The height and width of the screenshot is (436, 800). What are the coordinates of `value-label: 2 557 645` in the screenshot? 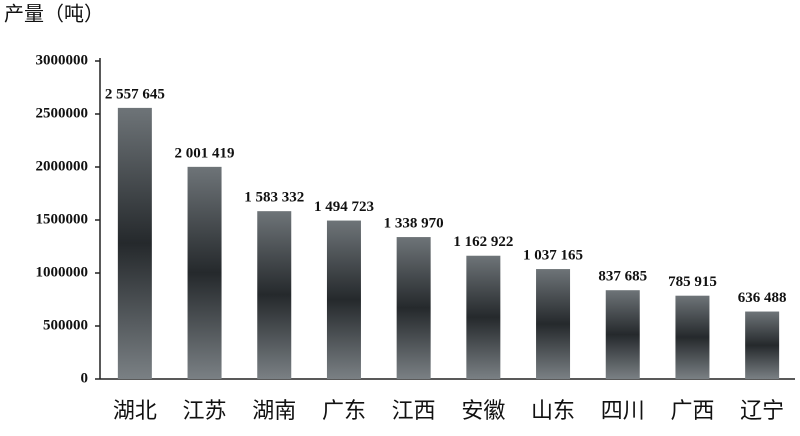 It's located at (135, 94).